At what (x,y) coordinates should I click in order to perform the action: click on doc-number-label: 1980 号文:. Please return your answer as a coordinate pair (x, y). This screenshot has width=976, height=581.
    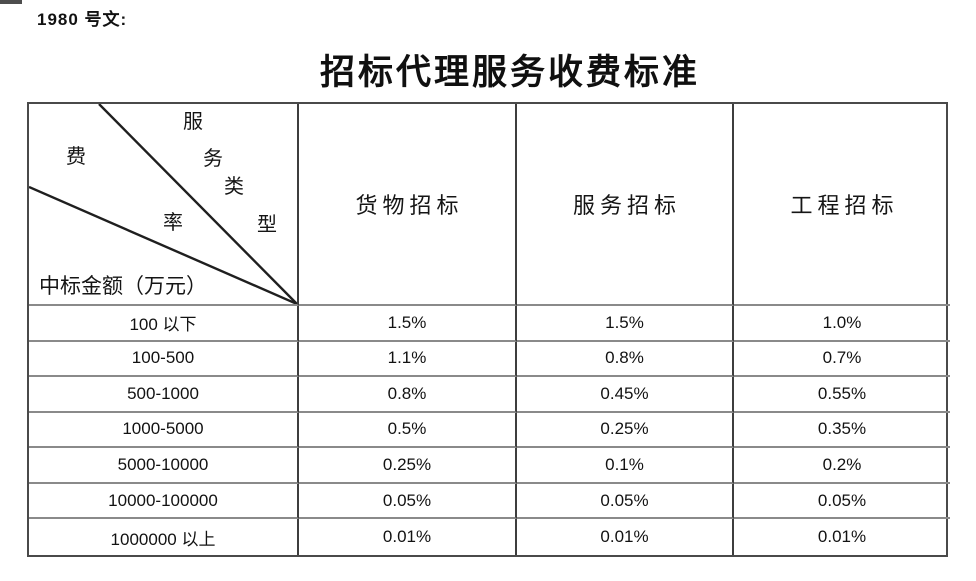
    Looking at the image, I should click on (82, 19).